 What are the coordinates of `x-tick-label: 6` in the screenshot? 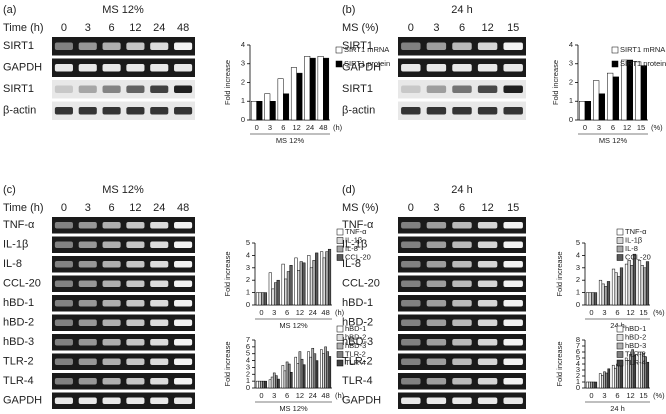 It's located at (287, 395).